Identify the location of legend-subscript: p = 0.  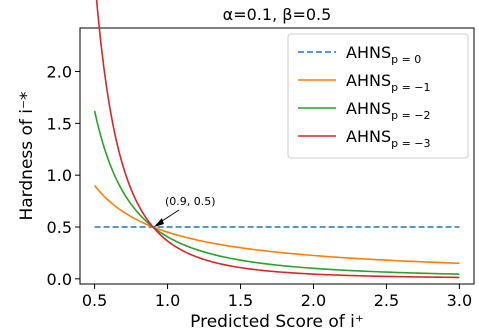
(406, 59).